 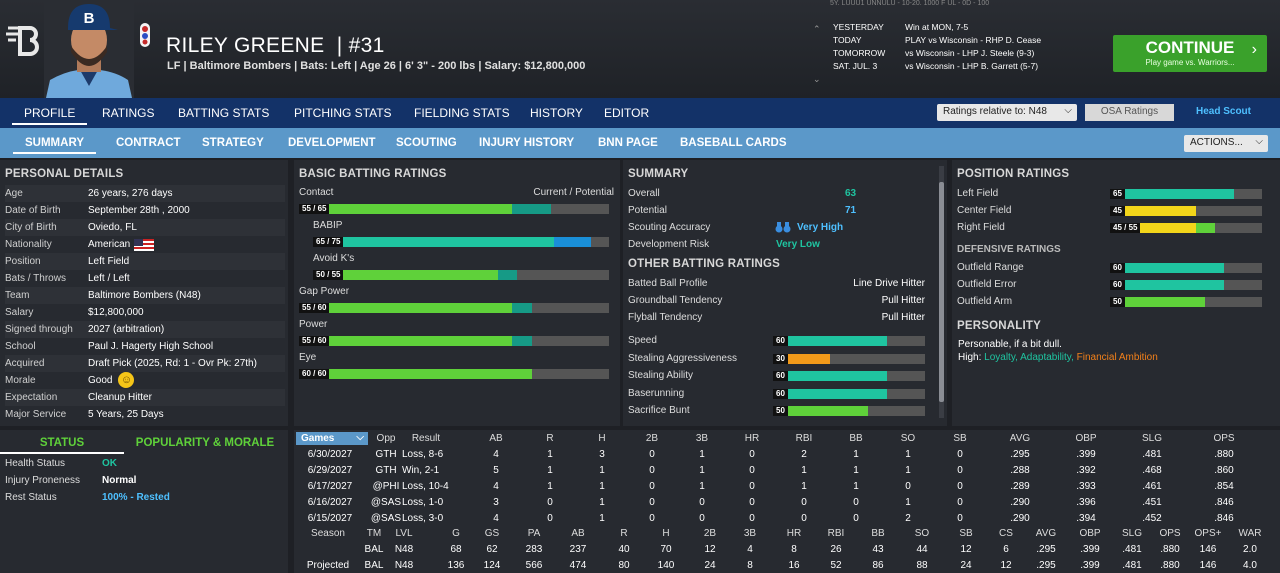 What do you see at coordinates (710, 533) in the screenshot?
I see `season-header: 2B` at bounding box center [710, 533].